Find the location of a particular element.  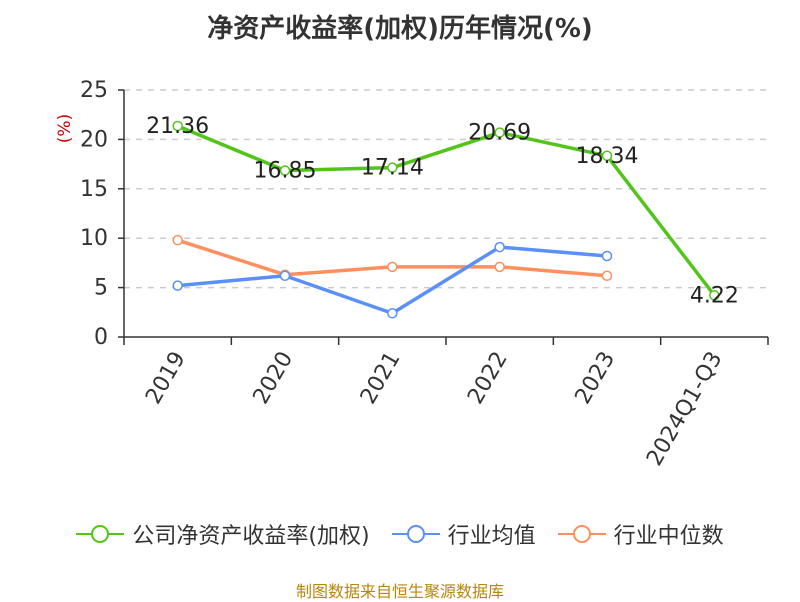

y-tick-label: 20 is located at coordinates (94, 139).